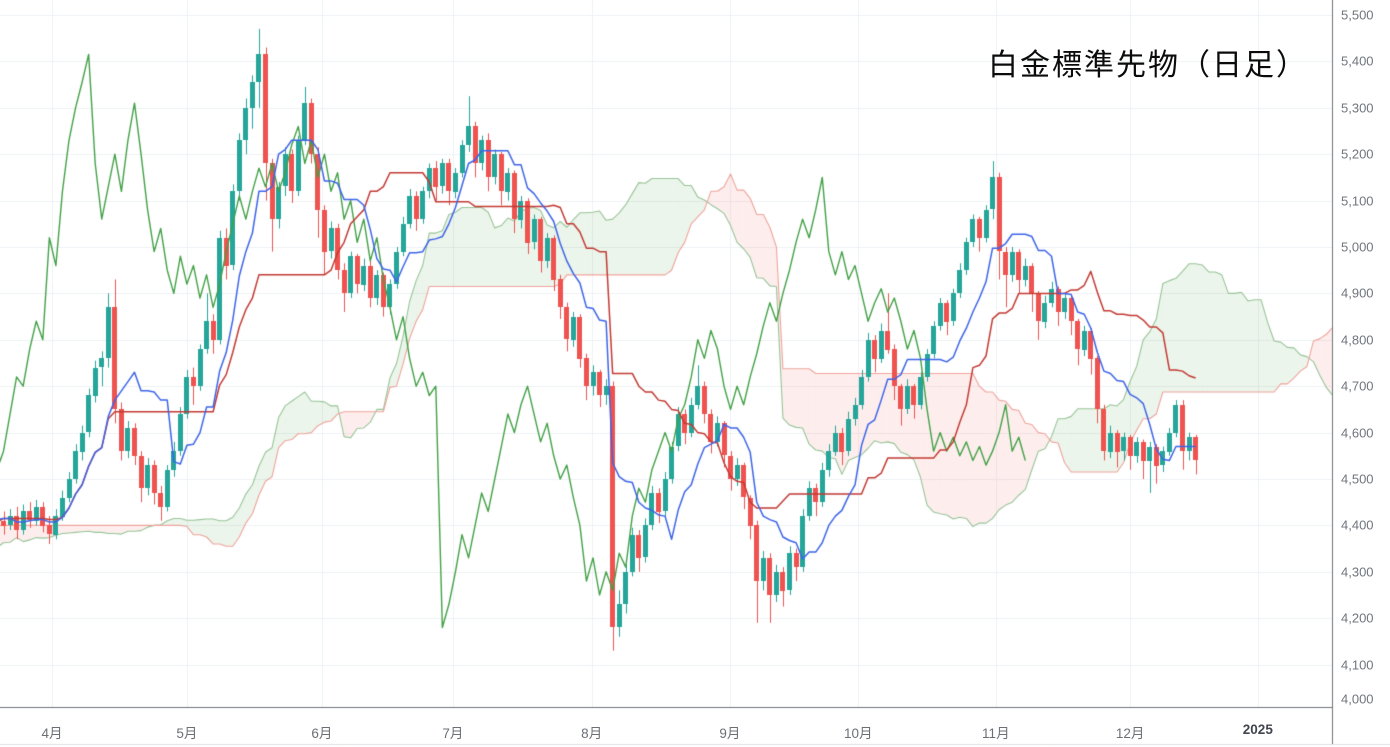 This screenshot has width=1390, height=747. I want to click on y-axis-label: 5,300, so click(1357, 108).